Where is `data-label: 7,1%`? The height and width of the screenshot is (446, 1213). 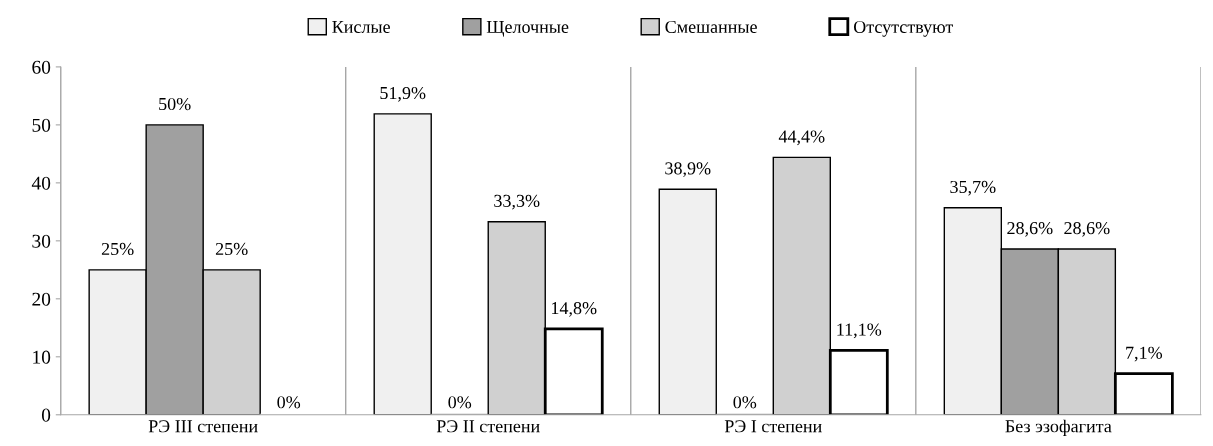 data-label: 7,1% is located at coordinates (1144, 354).